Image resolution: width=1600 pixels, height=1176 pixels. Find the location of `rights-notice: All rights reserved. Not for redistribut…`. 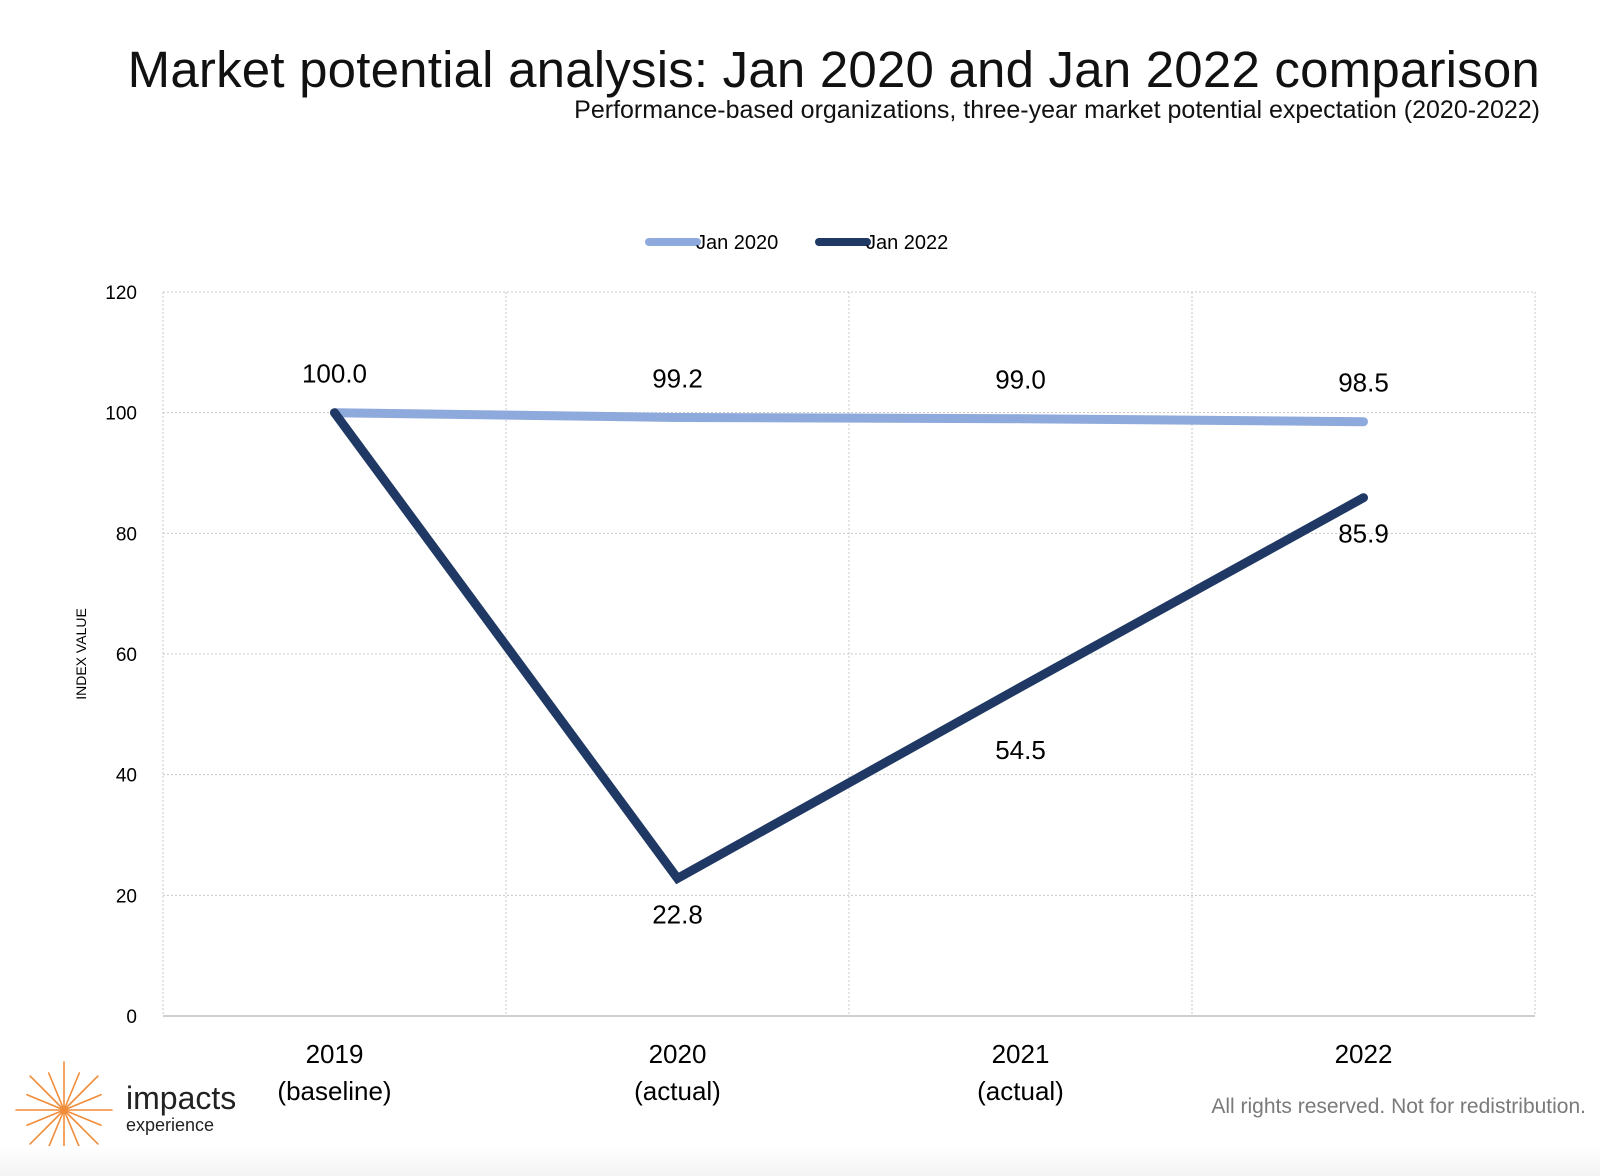

rights-notice: All rights reserved. Not for redistribut… is located at coordinates (1398, 1106).